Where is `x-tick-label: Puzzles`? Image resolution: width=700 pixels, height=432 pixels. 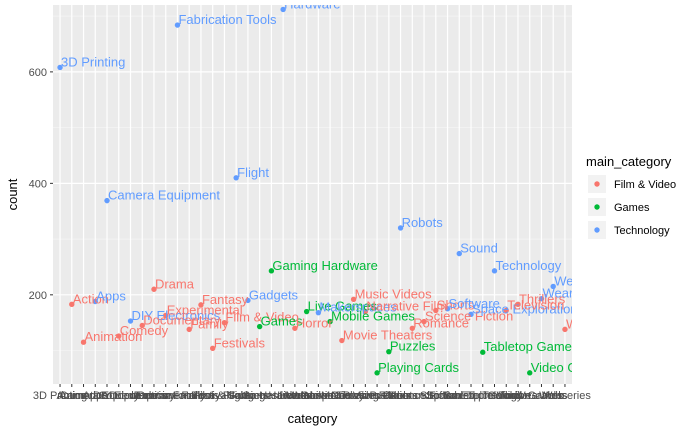
x-tick-label: Puzzles is located at coordinates (389, 396).